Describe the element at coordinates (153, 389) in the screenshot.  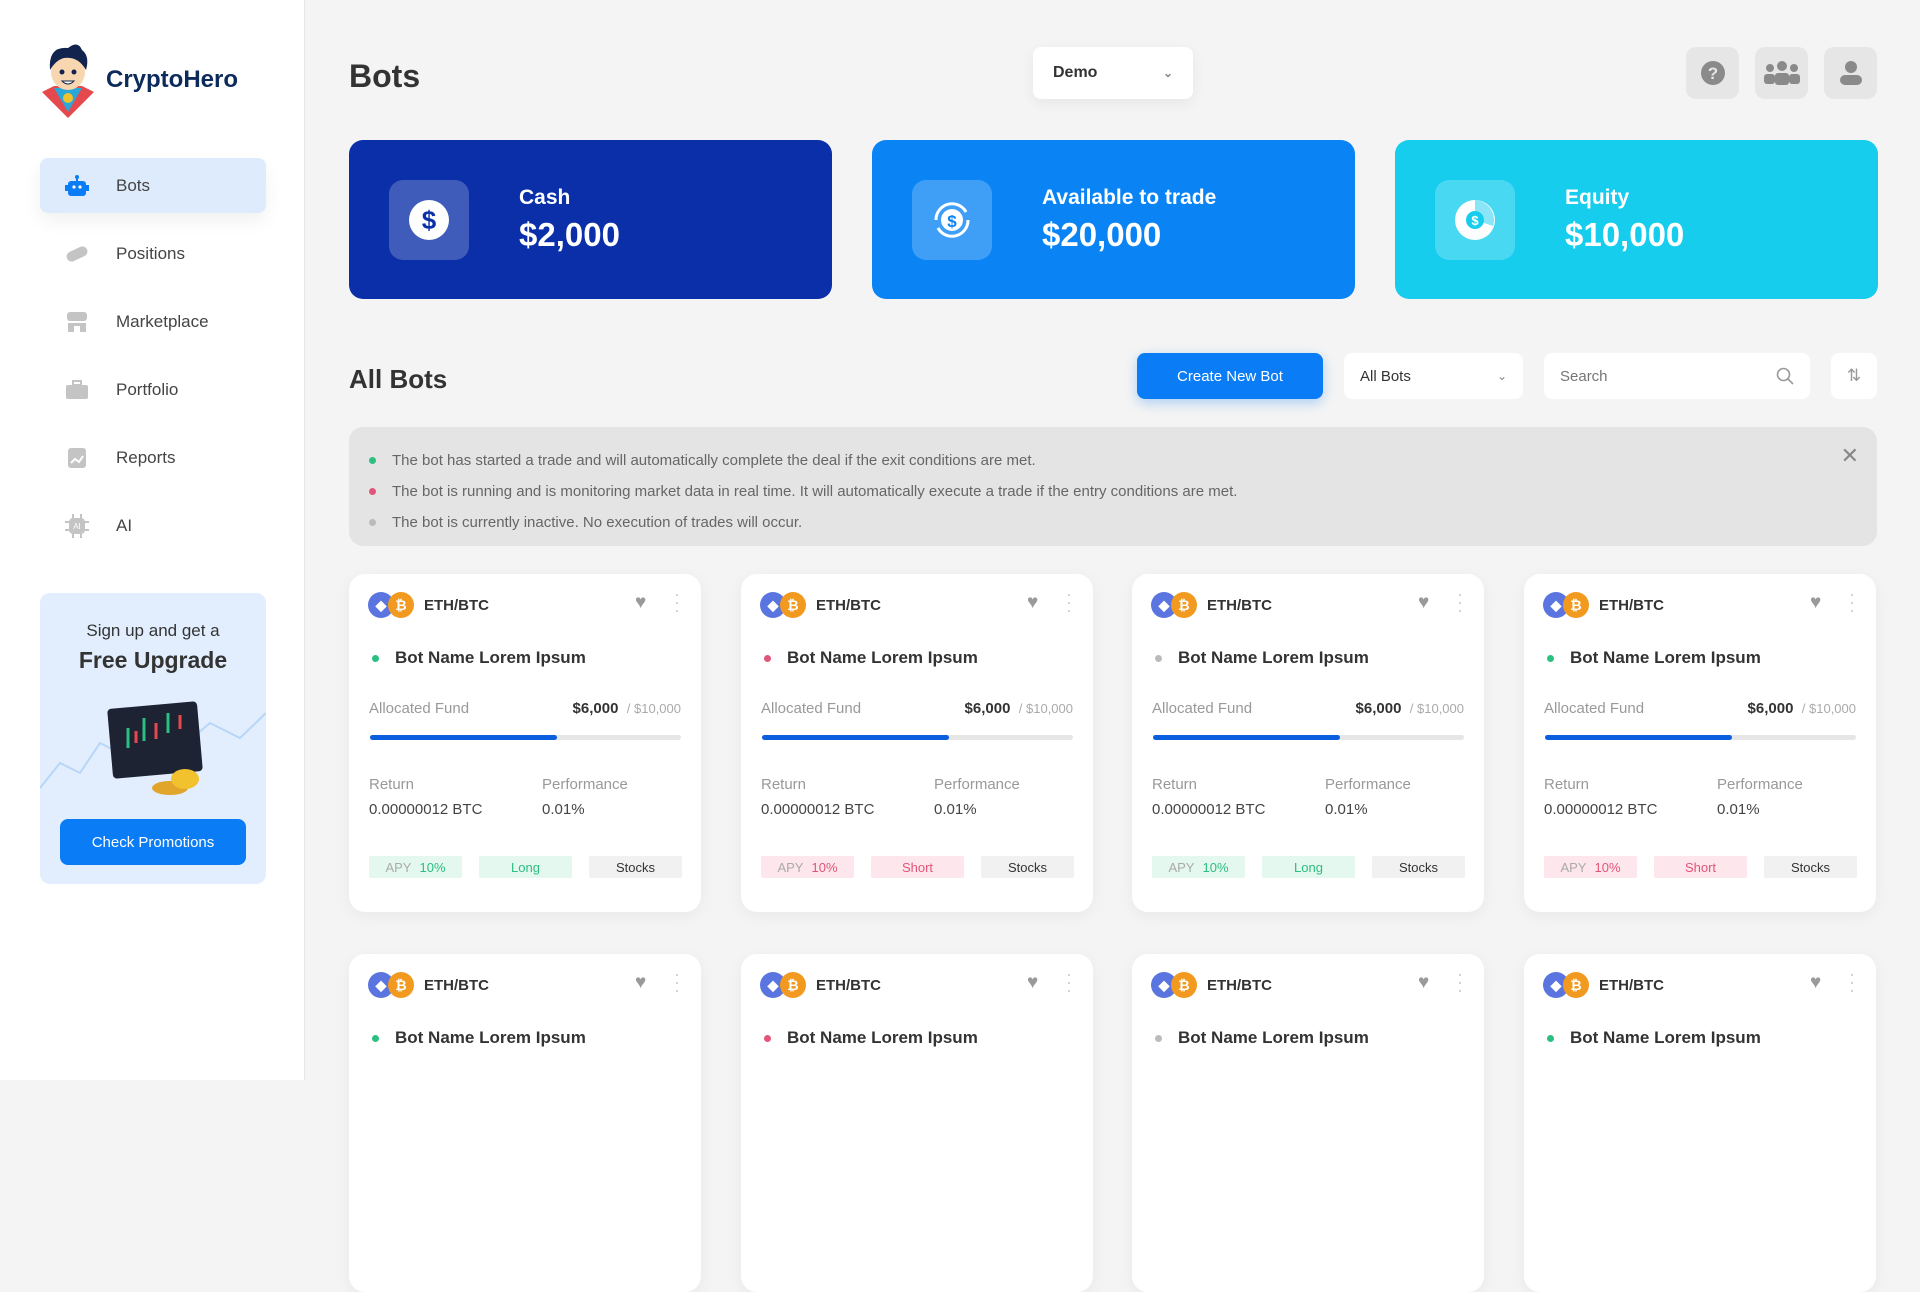
I see `sidebar-item-portfolio: Portfolio` at that location.